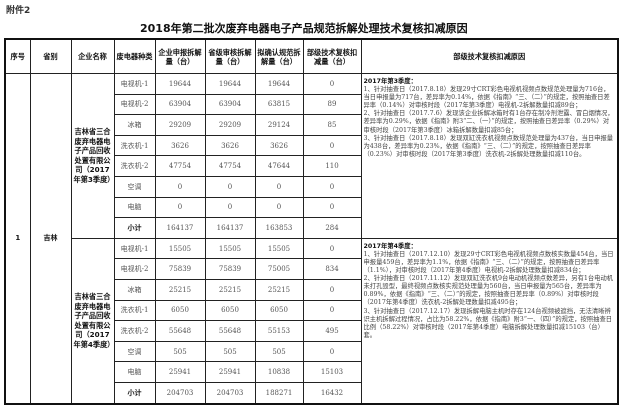 The width and height of the screenshot is (620, 406). Describe the element at coordinates (230, 145) in the screenshot. I see `provincial-cell: 3626` at that location.